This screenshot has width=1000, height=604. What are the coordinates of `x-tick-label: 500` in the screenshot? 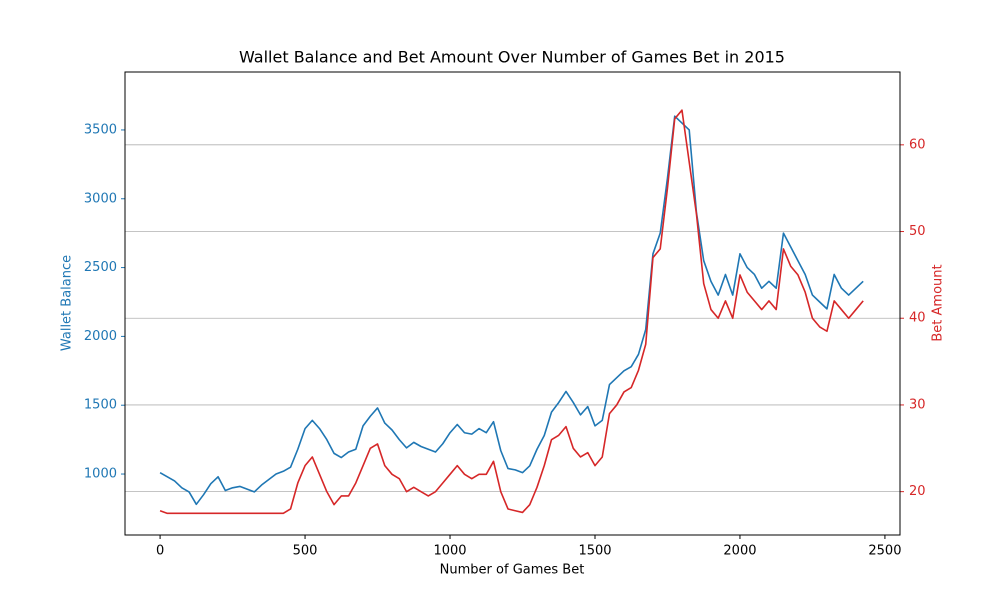 It's located at (305, 551).